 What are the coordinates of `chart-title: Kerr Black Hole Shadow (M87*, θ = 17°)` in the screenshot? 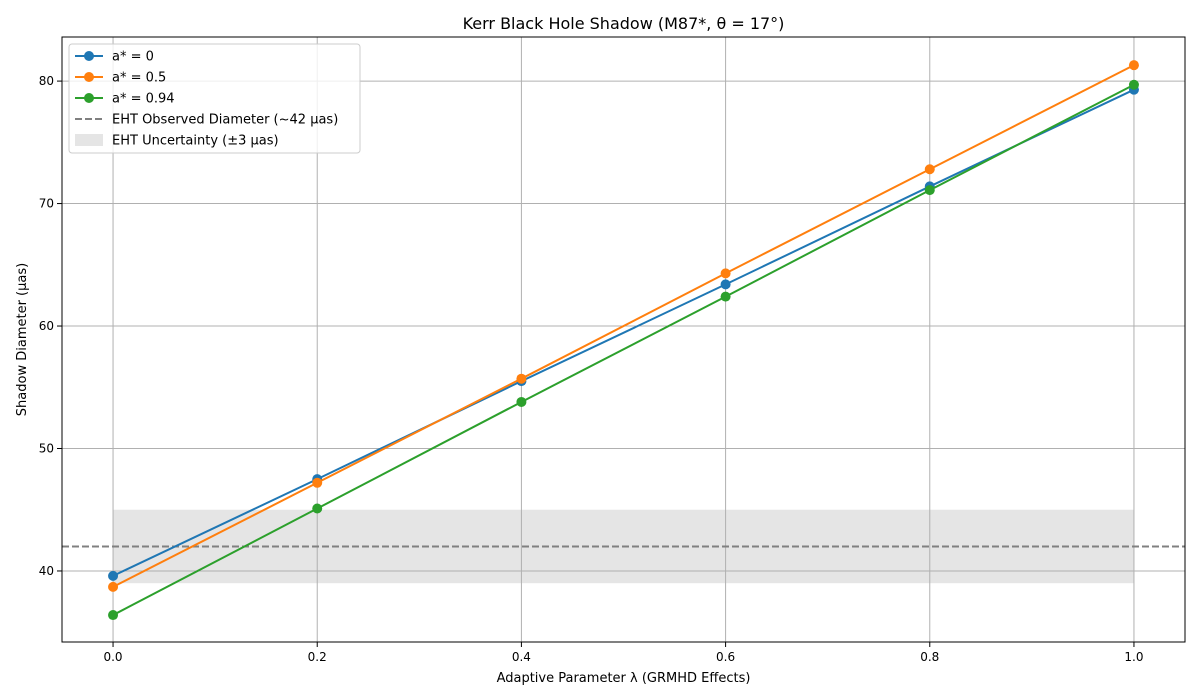 It's located at (624, 23).